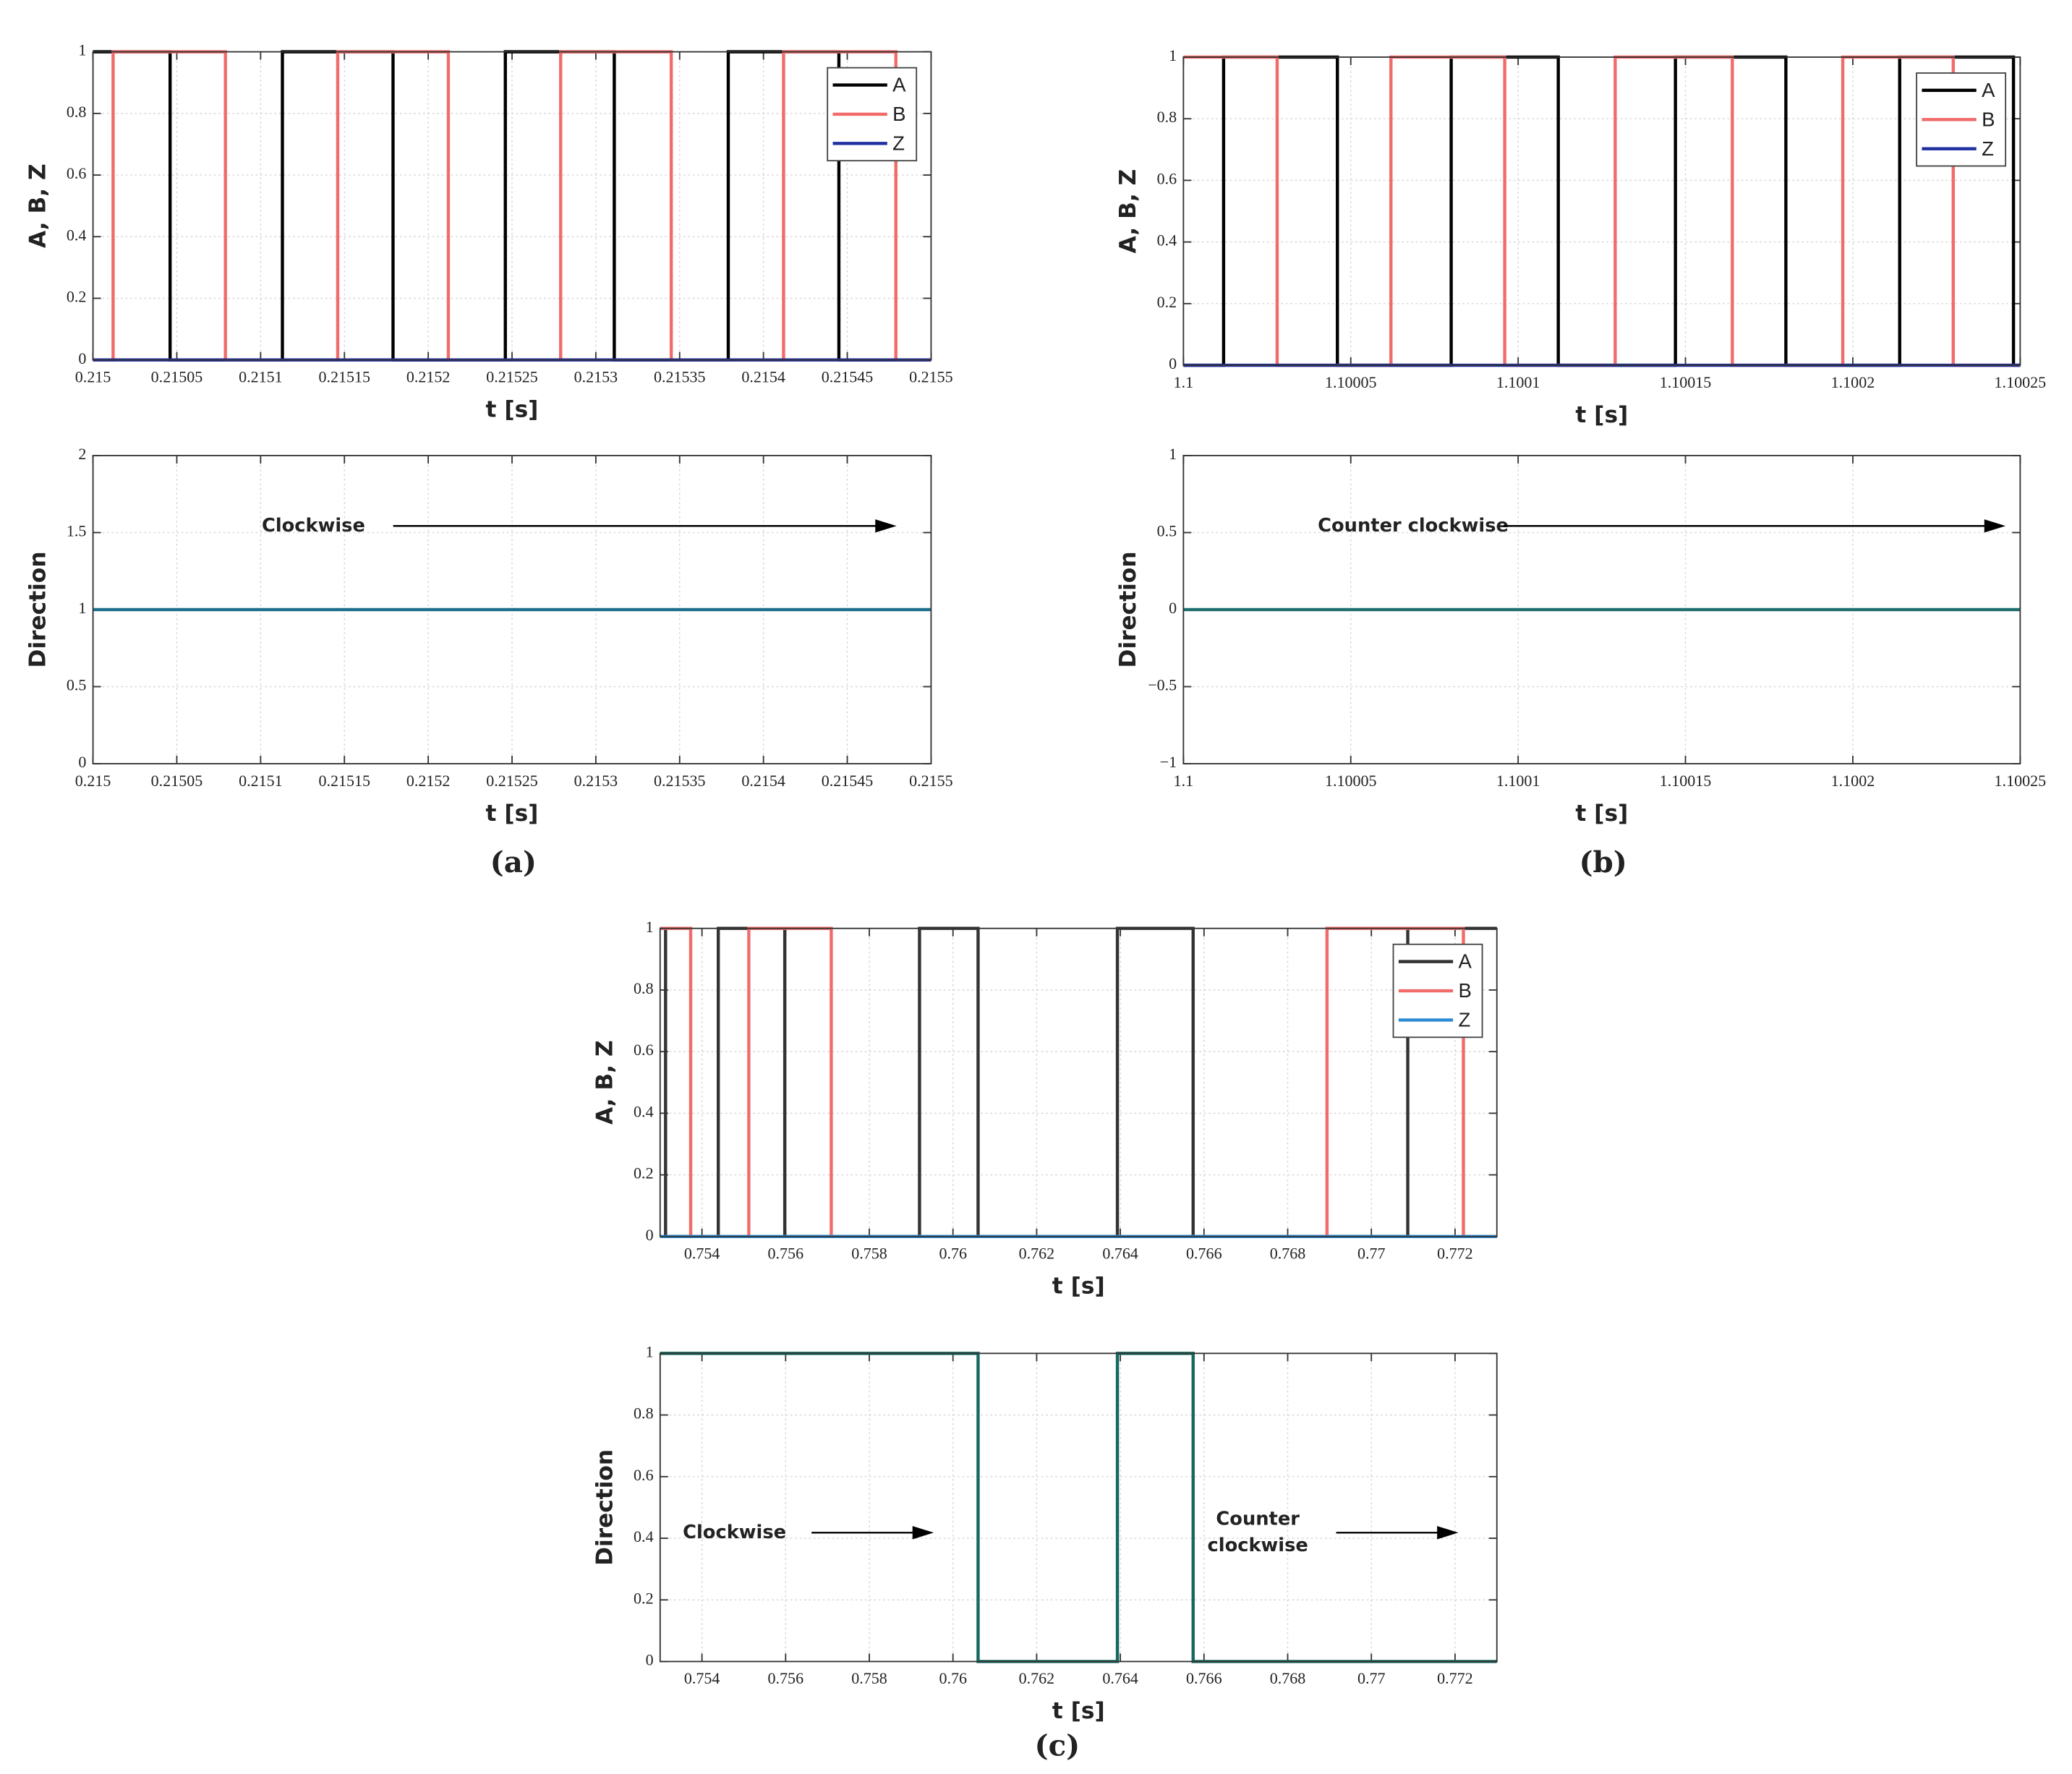 Image resolution: width=2072 pixels, height=1774 pixels. Describe the element at coordinates (1258, 1519) in the screenshot. I see `annotation: Counter` at that location.